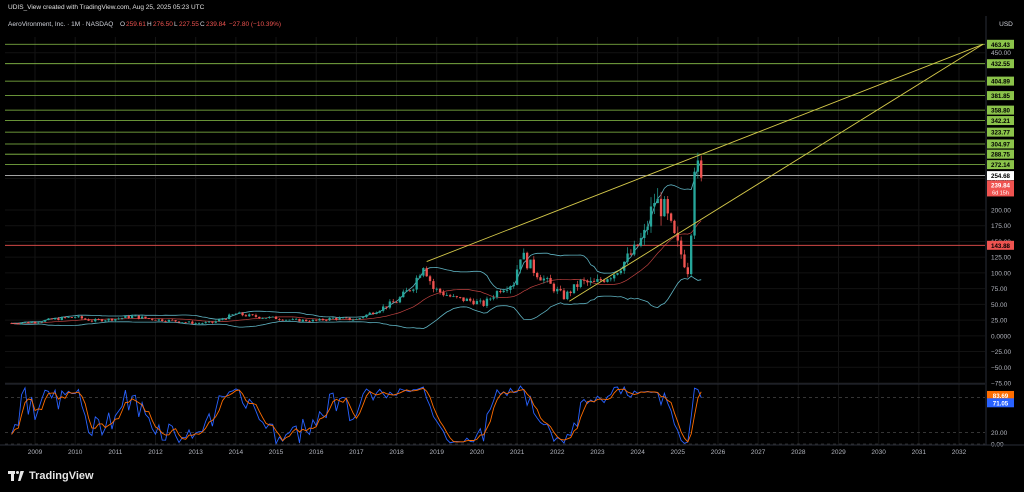 This screenshot has height=492, width=1024. What do you see at coordinates (798, 452) in the screenshot?
I see `time-tick-label: 2028` at bounding box center [798, 452].